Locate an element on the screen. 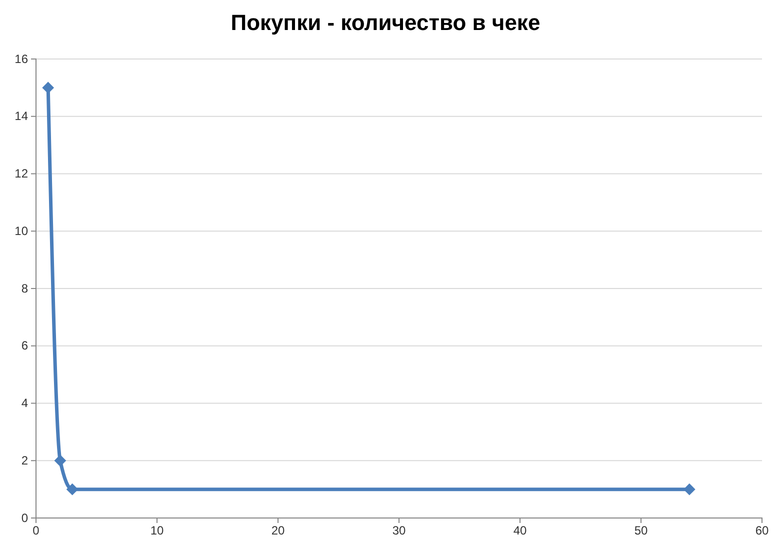 Image resolution: width=771 pixels, height=550 pixels. x-tick-label: 0 is located at coordinates (36, 531).